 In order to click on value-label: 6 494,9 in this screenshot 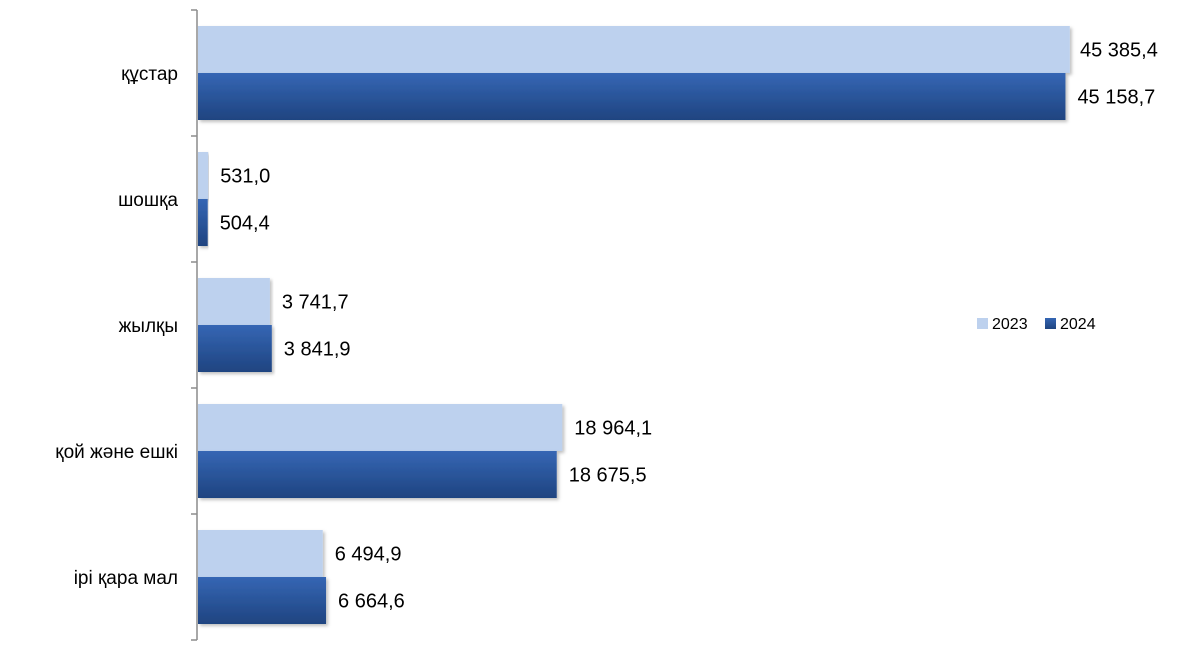, I will do `click(368, 555)`.